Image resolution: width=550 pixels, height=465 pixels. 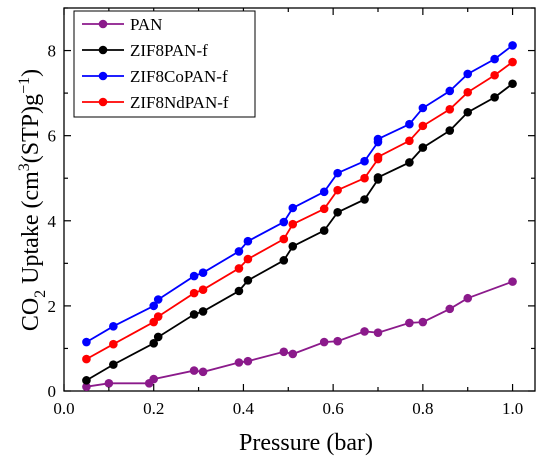 What do you see at coordinates (179, 76) in the screenshot?
I see `legend-label: ZIF8CoPAN-f` at bounding box center [179, 76].